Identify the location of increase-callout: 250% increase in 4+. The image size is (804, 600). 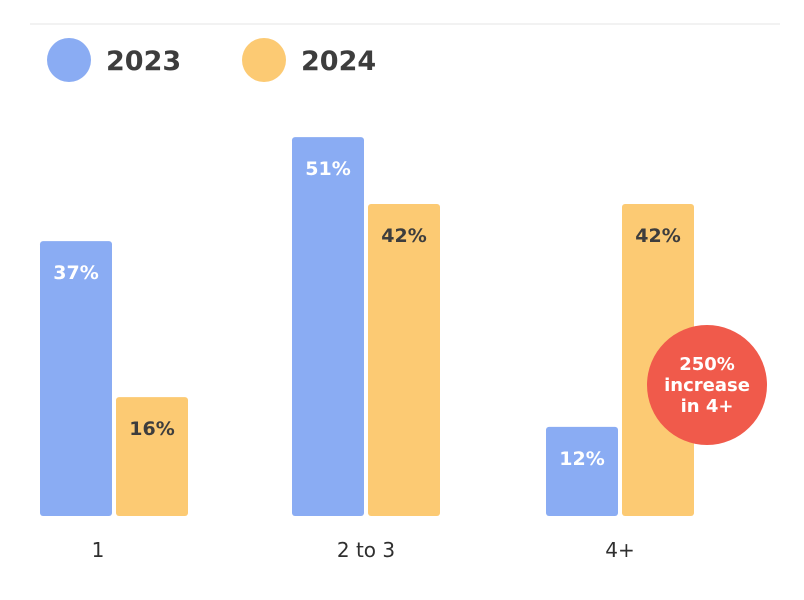
(707, 385).